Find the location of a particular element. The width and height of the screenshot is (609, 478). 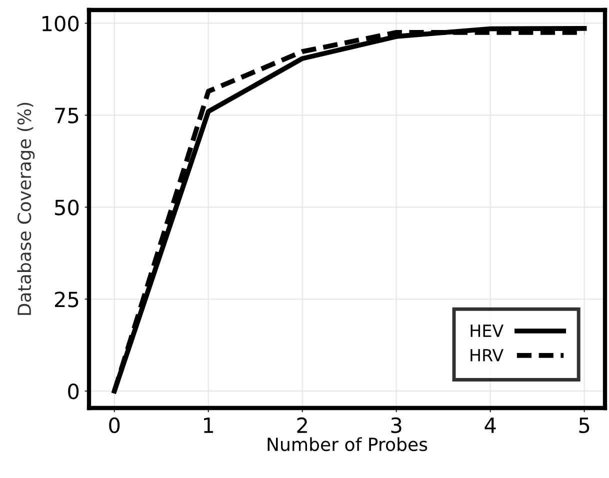

x-tick-label: 1 is located at coordinates (209, 425).